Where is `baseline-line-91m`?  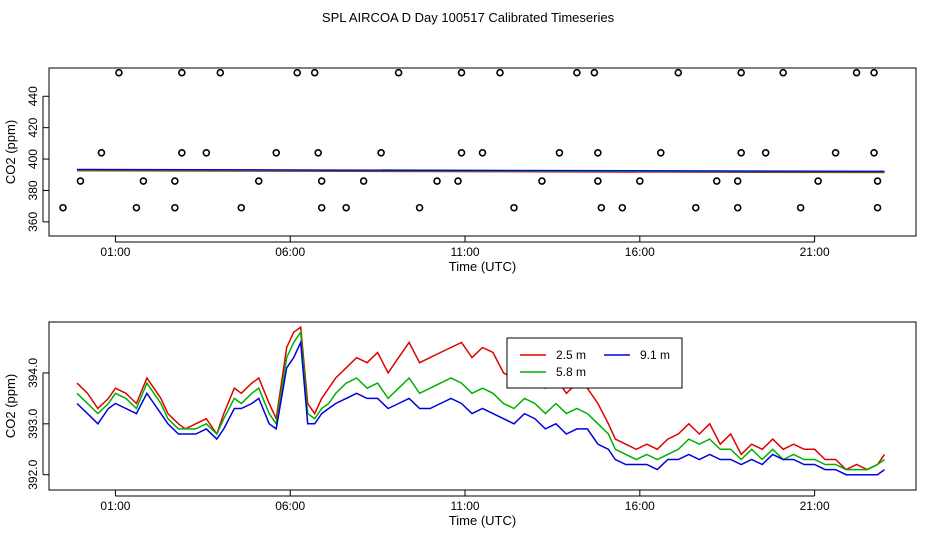 baseline-line-91m is located at coordinates (480, 170).